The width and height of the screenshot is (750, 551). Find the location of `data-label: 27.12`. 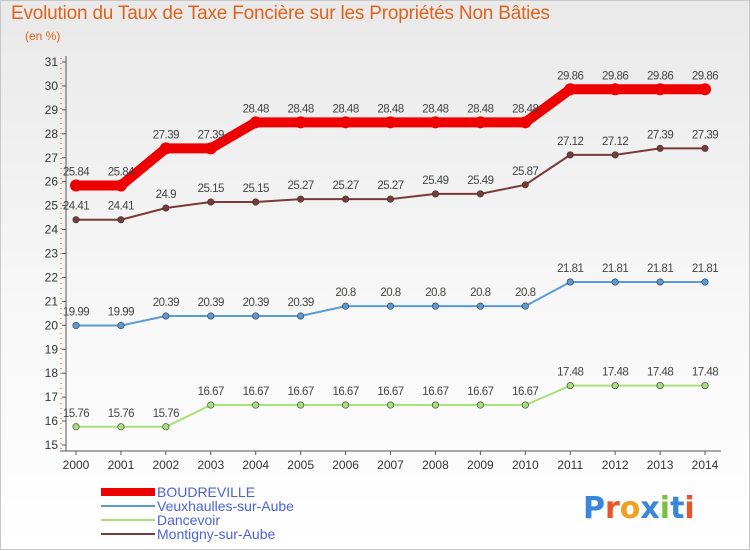

data-label: 27.12 is located at coordinates (615, 142).